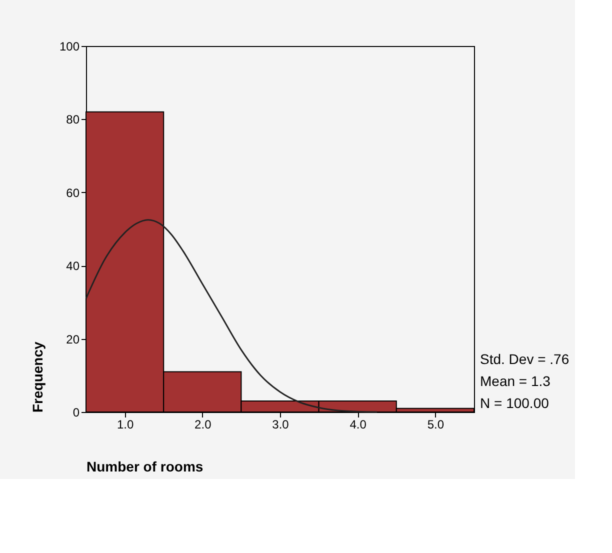 Image resolution: width=612 pixels, height=553 pixels. Describe the element at coordinates (73, 266) in the screenshot. I see `y-tick-label: 40` at that location.